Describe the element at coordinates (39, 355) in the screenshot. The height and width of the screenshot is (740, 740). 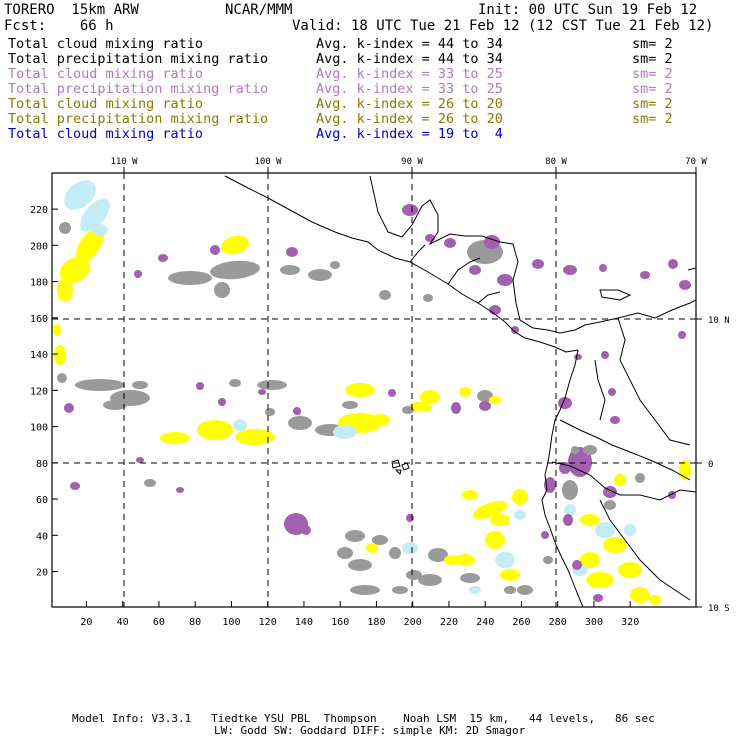
I see `y-tick-label: 140` at that location.